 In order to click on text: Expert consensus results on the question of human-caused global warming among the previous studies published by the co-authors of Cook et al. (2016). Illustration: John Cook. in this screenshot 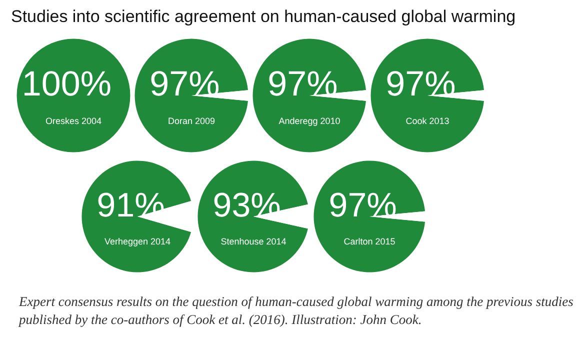, I will do `click(296, 310)`.